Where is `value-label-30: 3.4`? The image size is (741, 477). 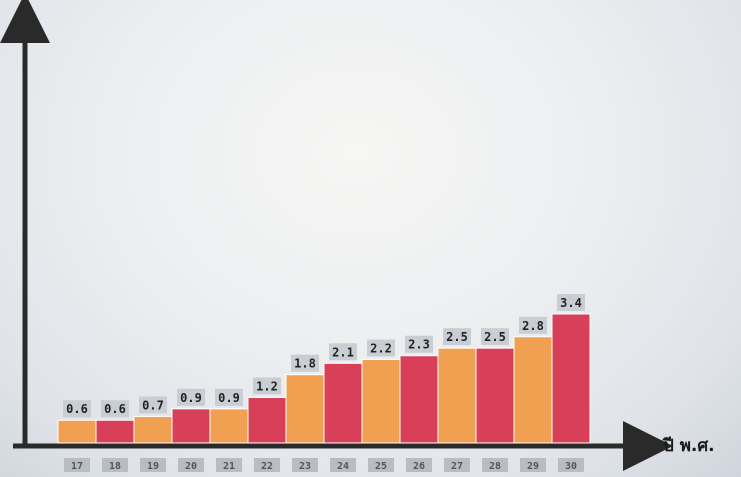
value-label-30: 3.4 is located at coordinates (571, 303).